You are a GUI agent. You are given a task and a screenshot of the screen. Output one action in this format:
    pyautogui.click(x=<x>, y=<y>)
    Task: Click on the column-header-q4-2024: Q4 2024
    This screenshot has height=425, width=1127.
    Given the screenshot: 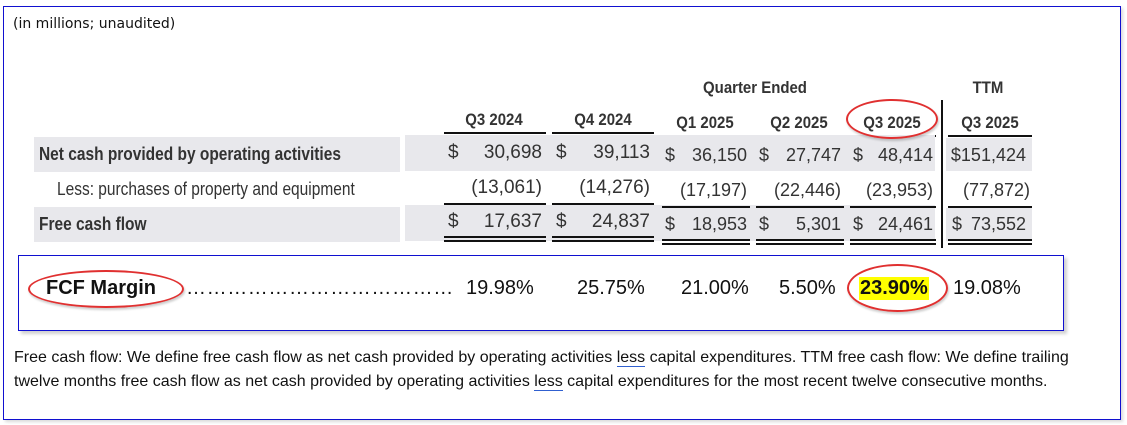 What is the action you would take?
    pyautogui.click(x=603, y=119)
    